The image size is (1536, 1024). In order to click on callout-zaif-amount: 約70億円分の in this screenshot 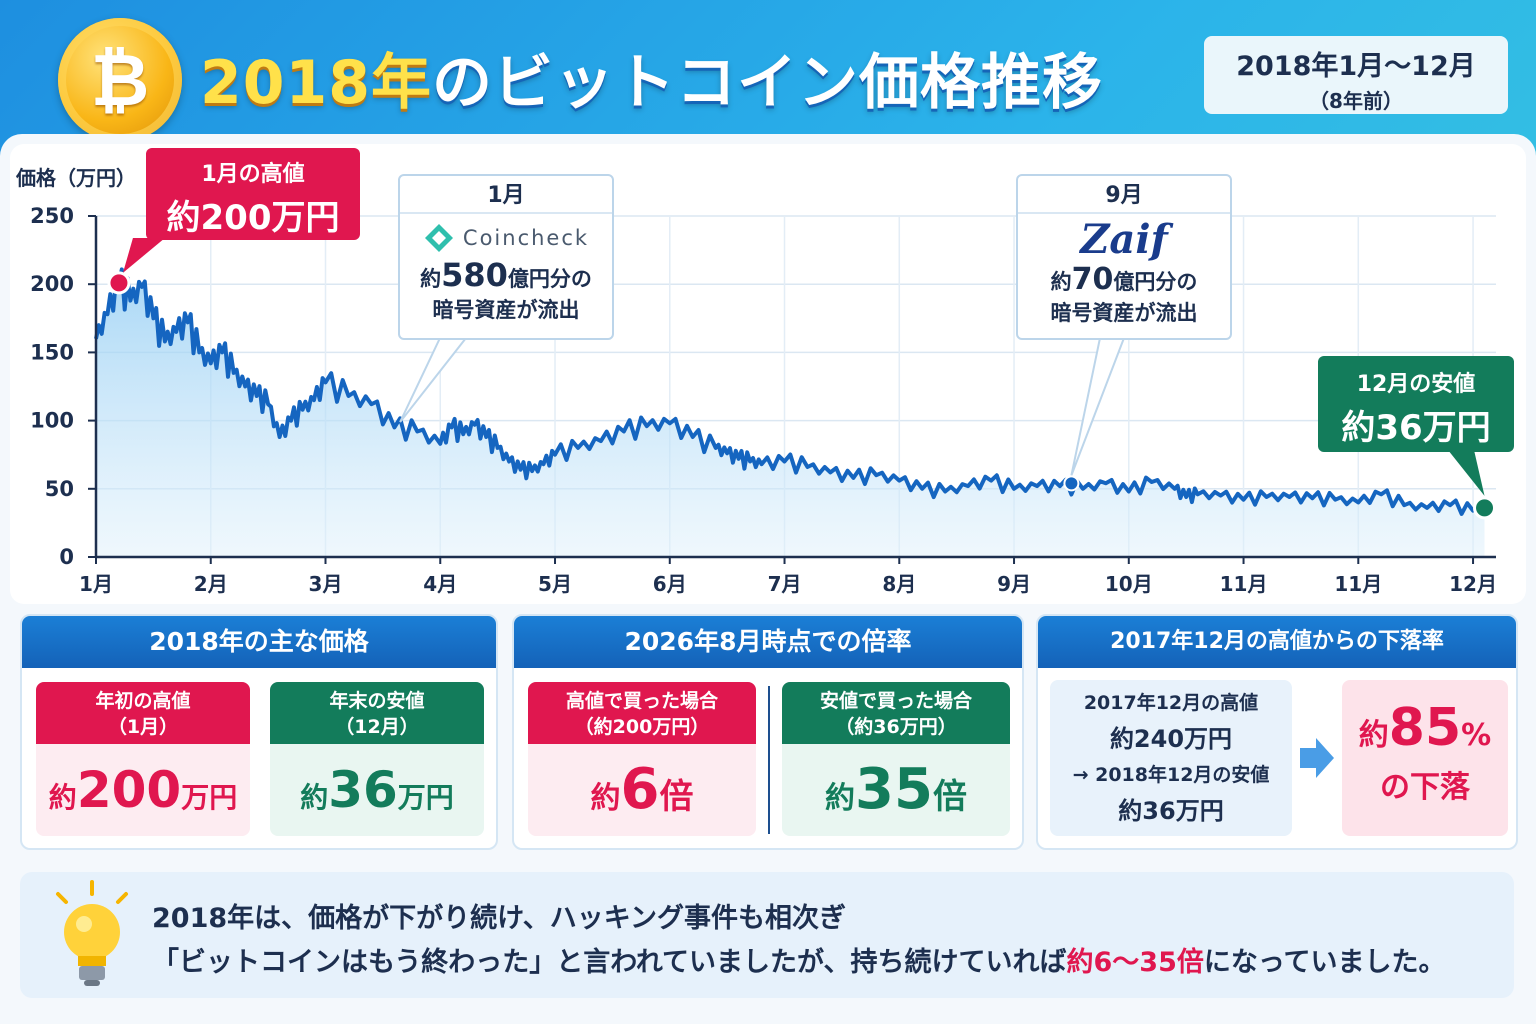, I will do `click(1124, 279)`.